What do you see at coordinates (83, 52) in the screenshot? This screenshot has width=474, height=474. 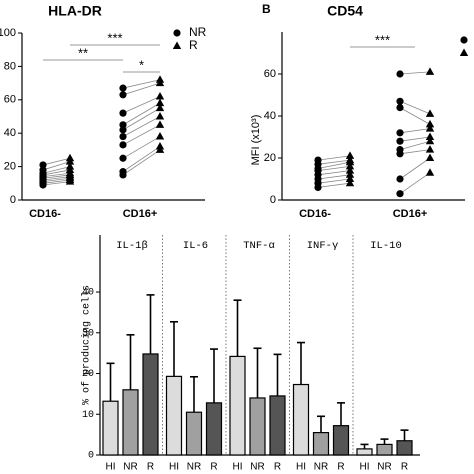 I see `annotation: **` at bounding box center [83, 52].